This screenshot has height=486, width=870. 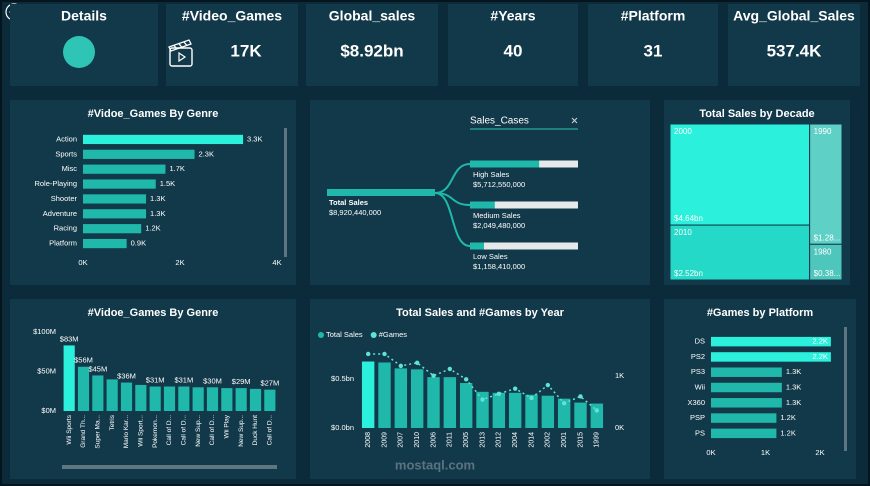 What do you see at coordinates (227, 426) in the screenshot?
I see `x-tick-label: Wii Play` at bounding box center [227, 426].